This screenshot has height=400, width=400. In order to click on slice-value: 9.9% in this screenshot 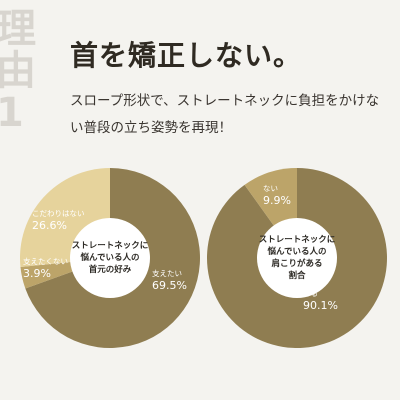, I will do `click(277, 200)`.